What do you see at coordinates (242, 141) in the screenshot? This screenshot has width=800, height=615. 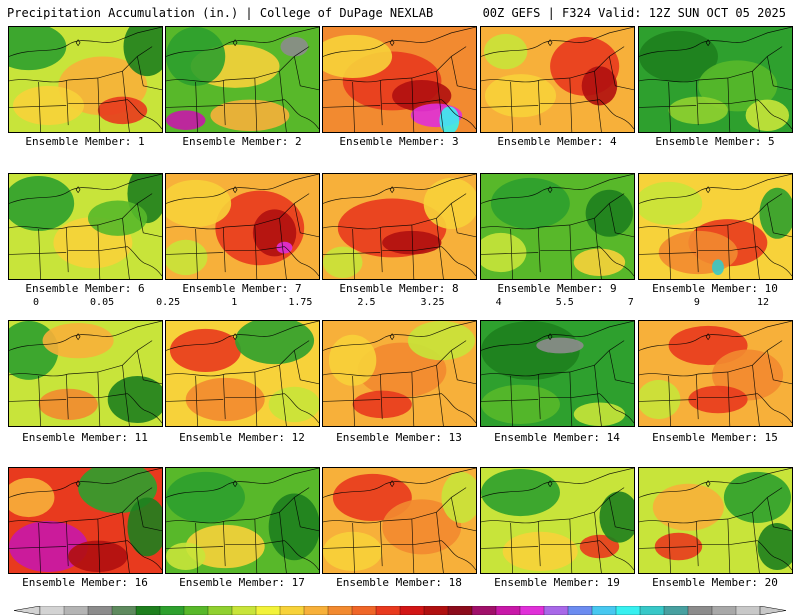 I see `ensemble-member-label: Ensemble Member: 2` at bounding box center [242, 141].